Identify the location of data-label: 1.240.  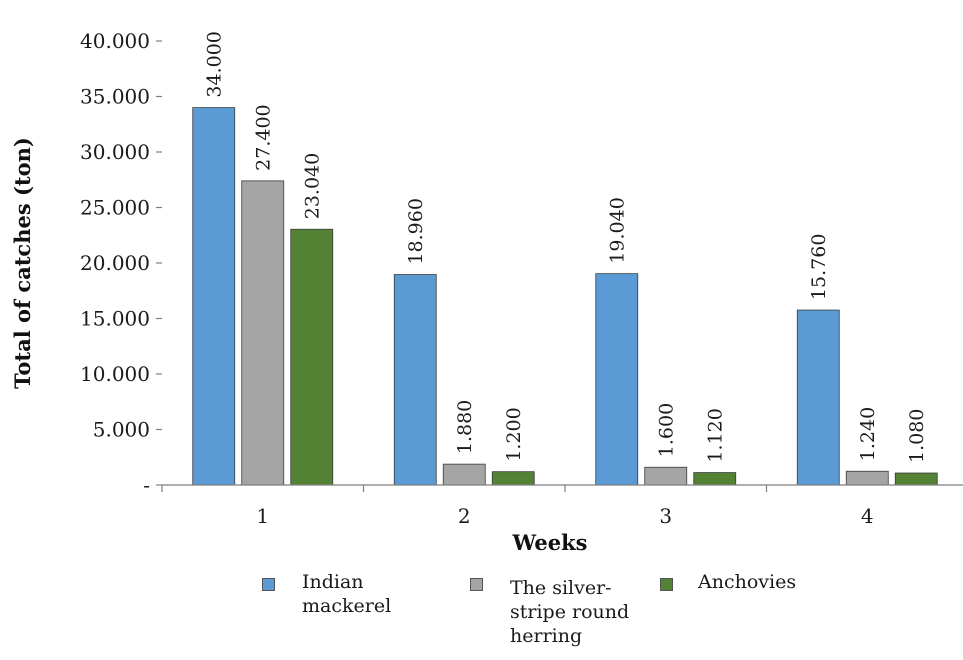
(868, 434).